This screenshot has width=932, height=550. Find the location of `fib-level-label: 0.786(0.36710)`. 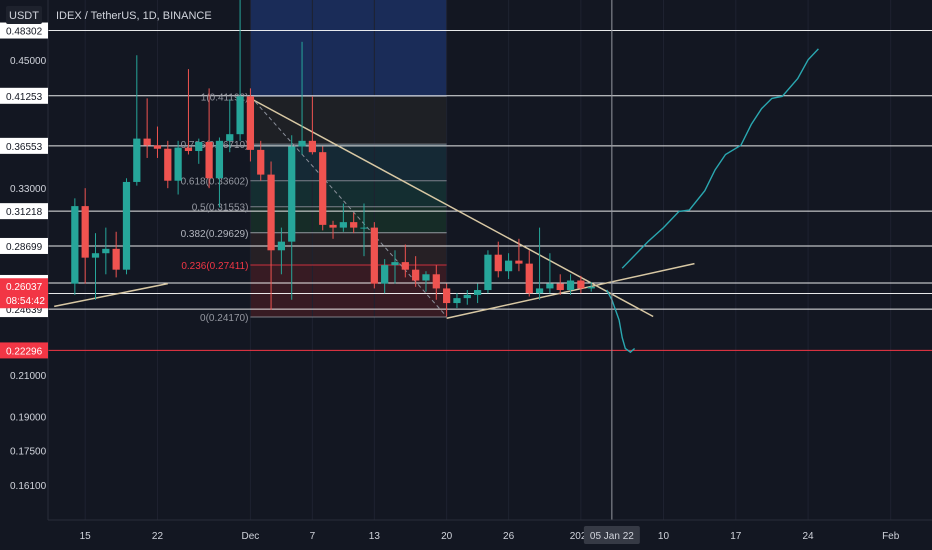

fib-level-label: 0.786(0.36710) is located at coordinates (215, 145).